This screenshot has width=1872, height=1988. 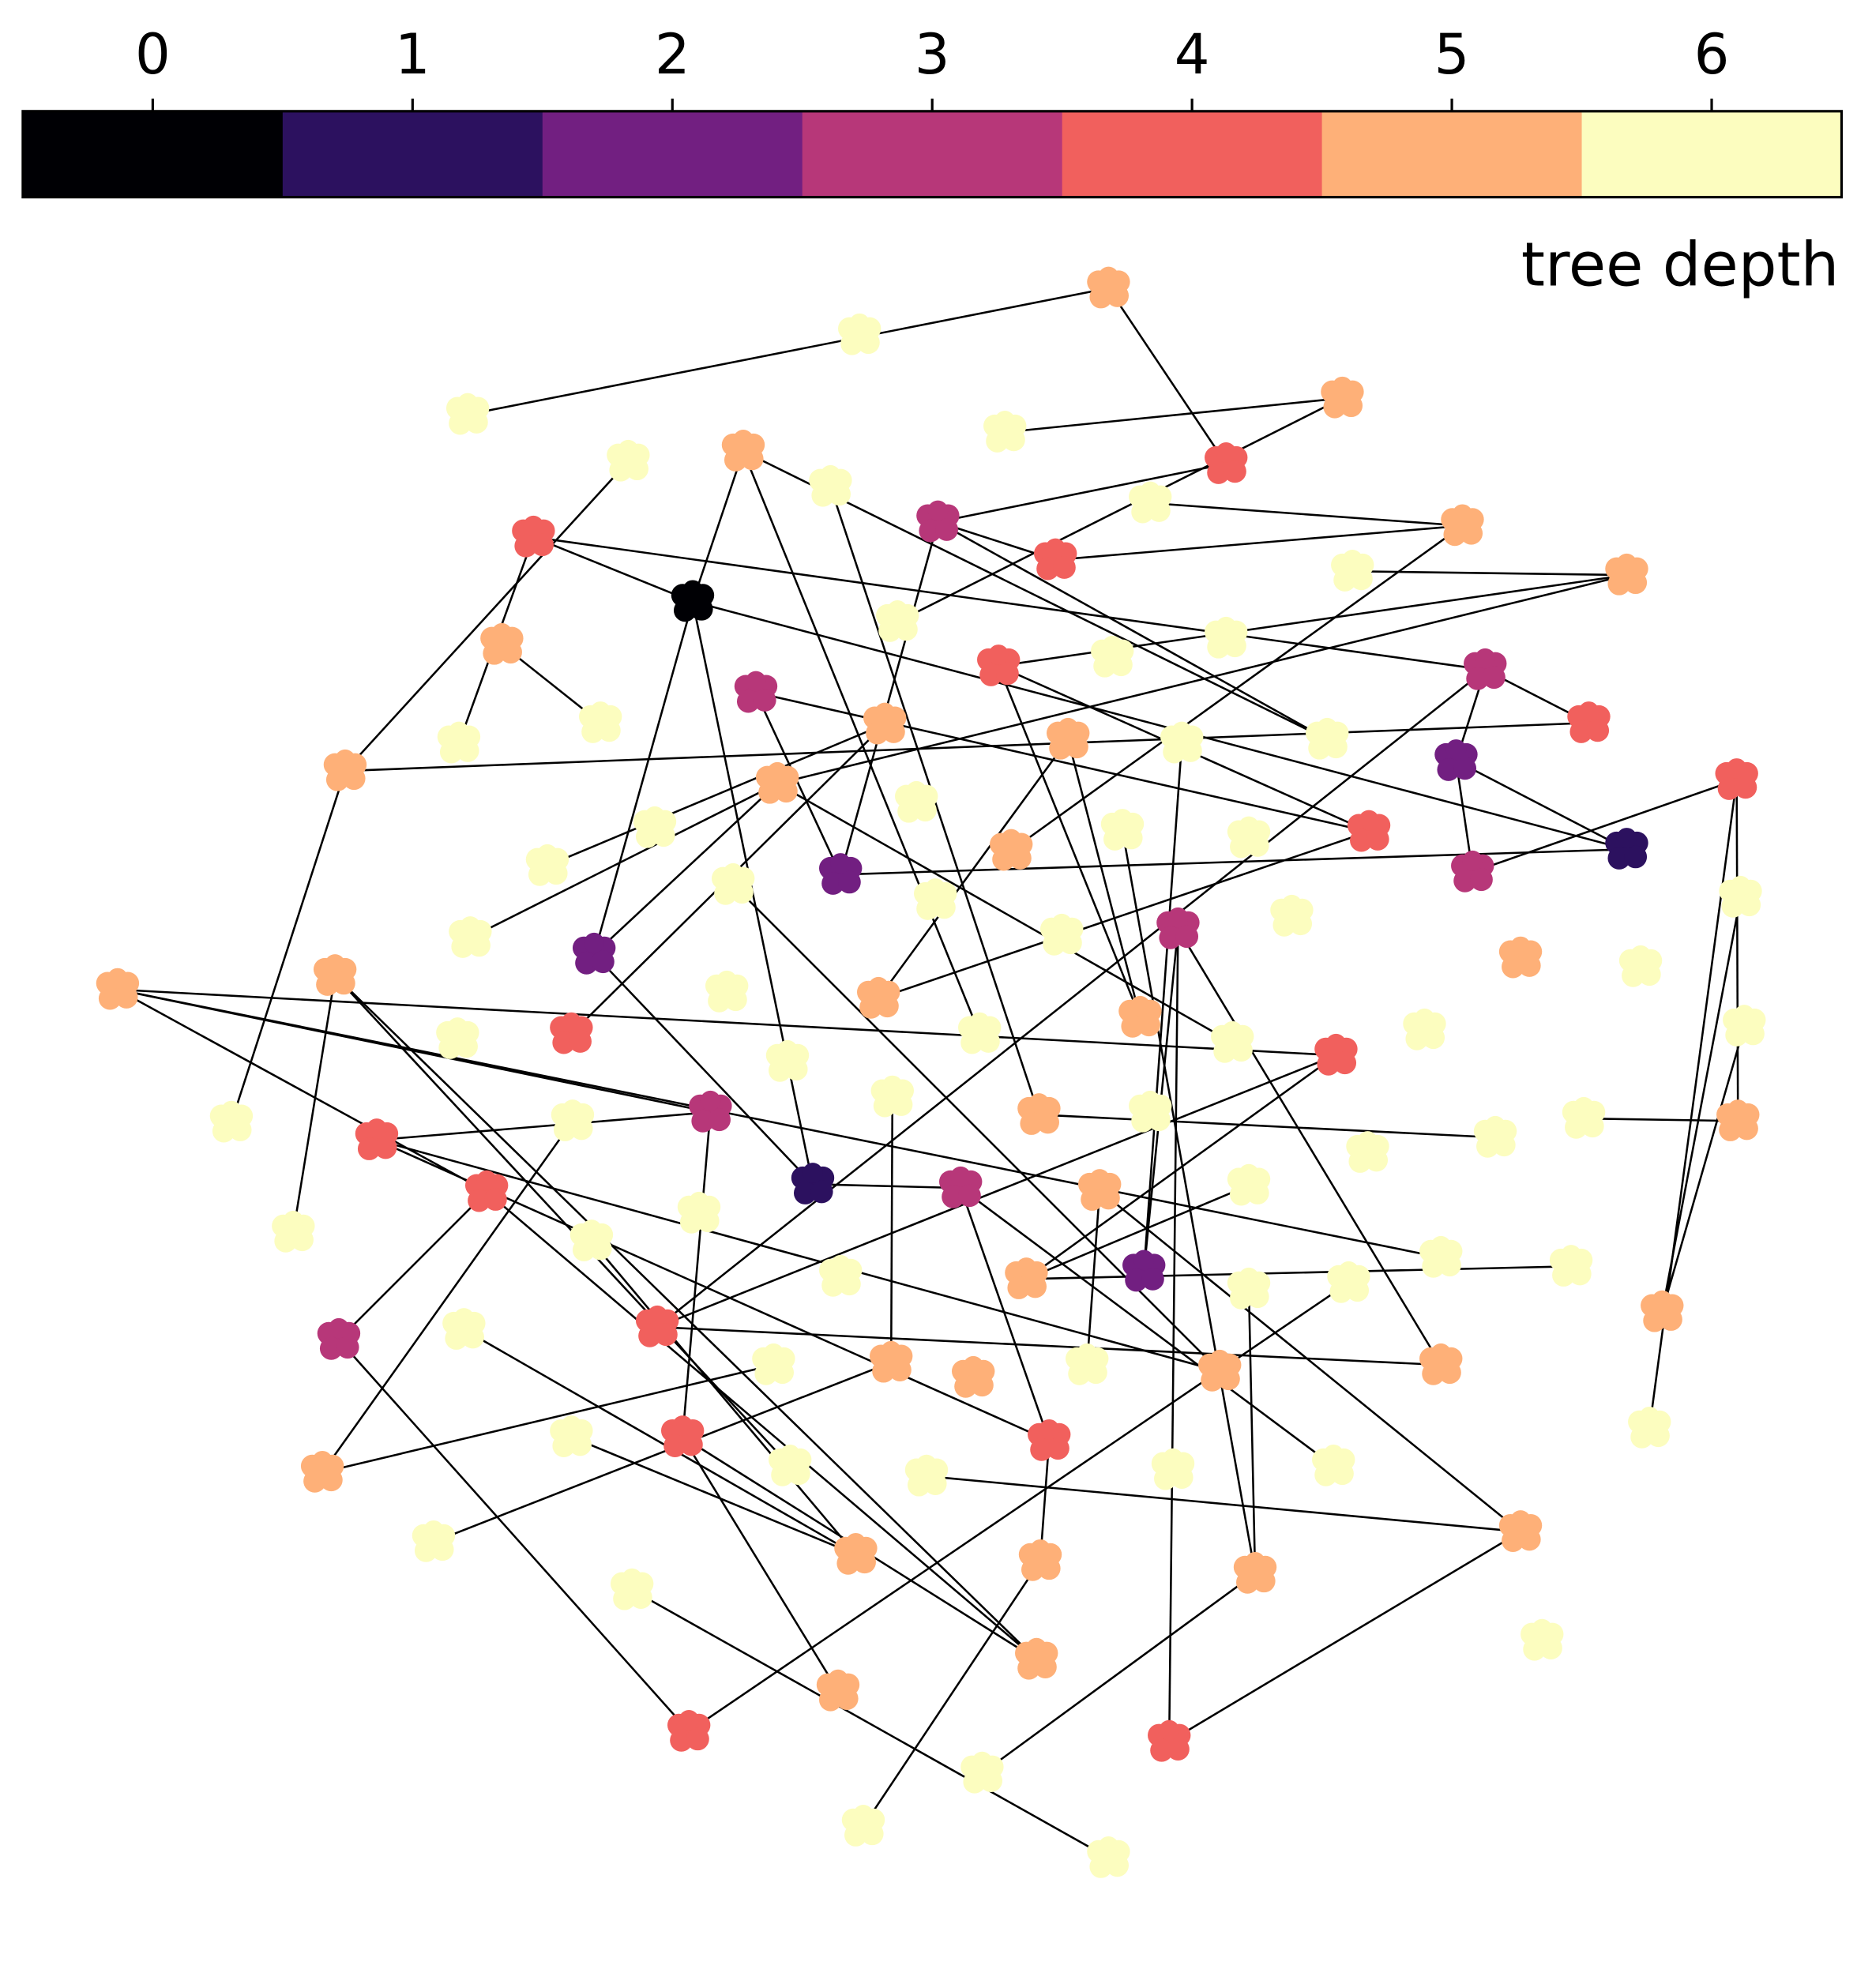 I want to click on colorbar: 0 1 2 3 4 5 6, so click(x=932, y=110).